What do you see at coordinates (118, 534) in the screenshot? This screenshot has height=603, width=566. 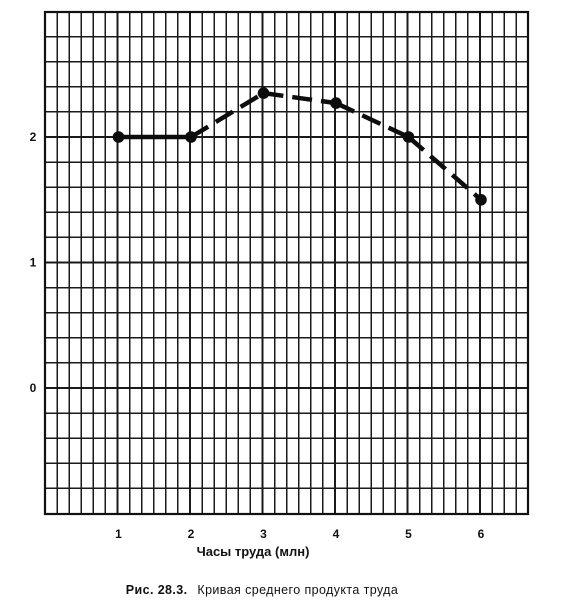 I see `x-tick-label: 1` at bounding box center [118, 534].